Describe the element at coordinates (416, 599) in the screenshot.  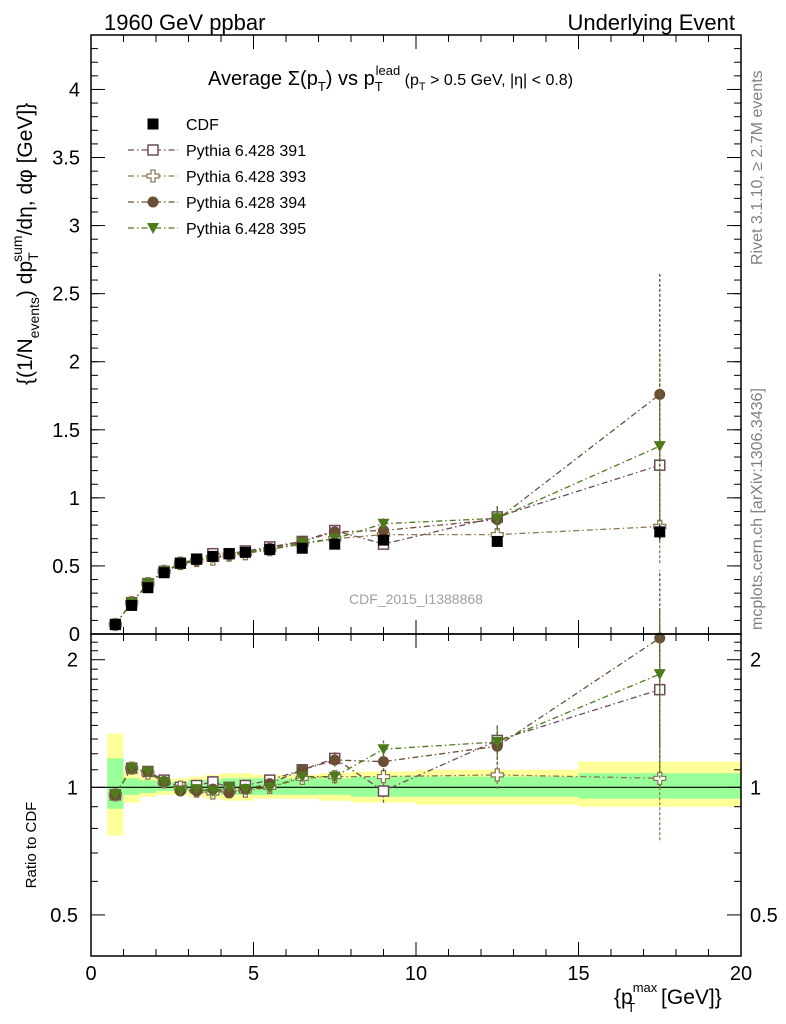
I see `analysis-watermark: CDF_2015_I1388868` at that location.